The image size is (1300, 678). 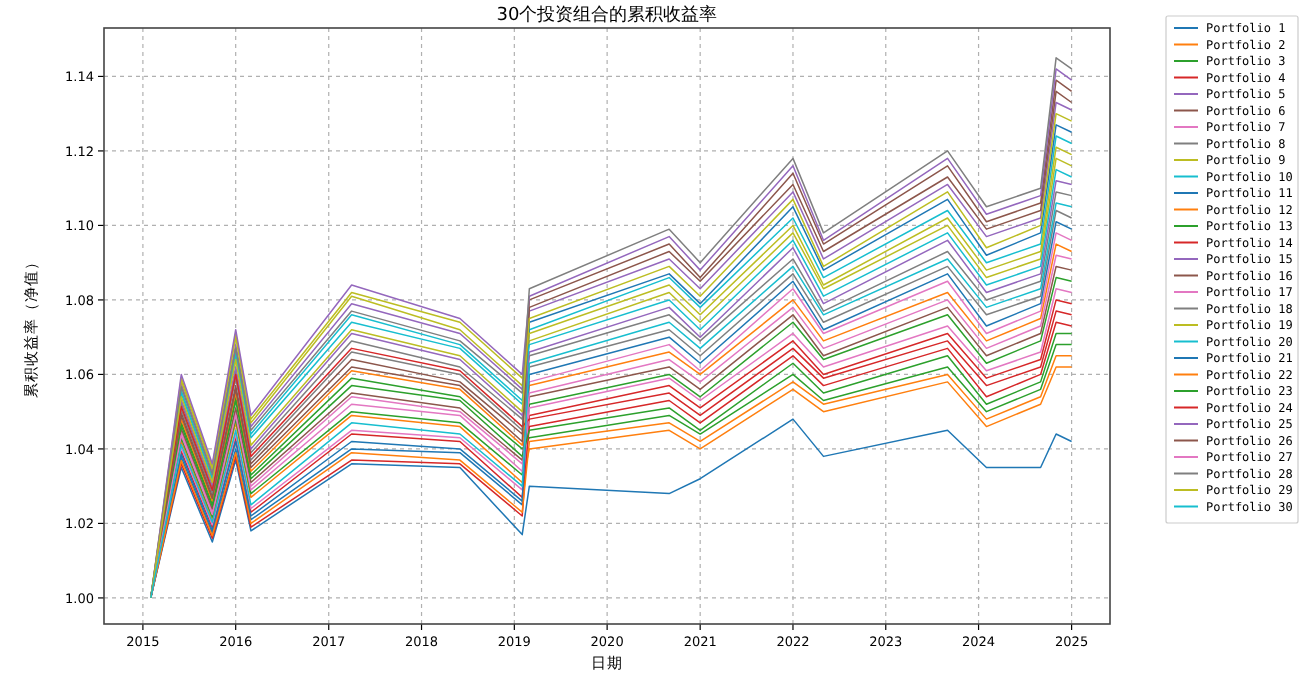 What do you see at coordinates (607, 15) in the screenshot?
I see `chart-title: 30个投资组合的累积收益率` at bounding box center [607, 15].